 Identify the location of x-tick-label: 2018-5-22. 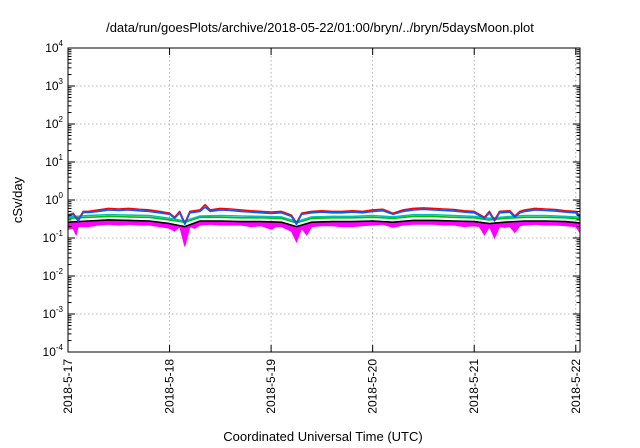
(576, 386).